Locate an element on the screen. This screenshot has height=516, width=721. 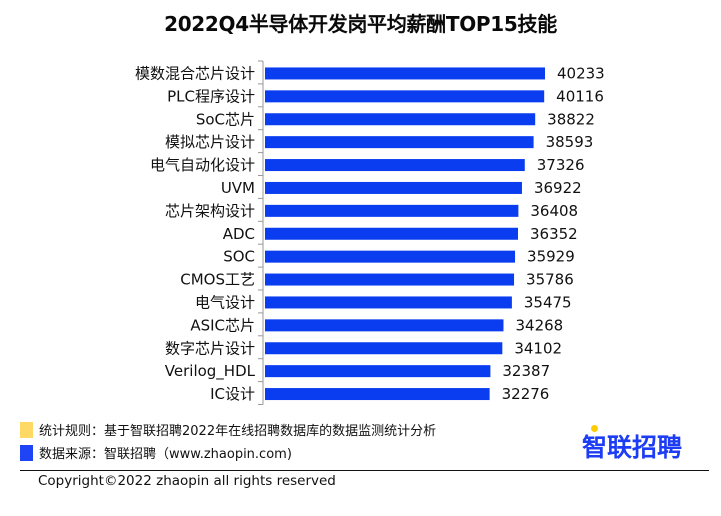
zhaopin-logo: 智联招聘 is located at coordinates (632, 444).